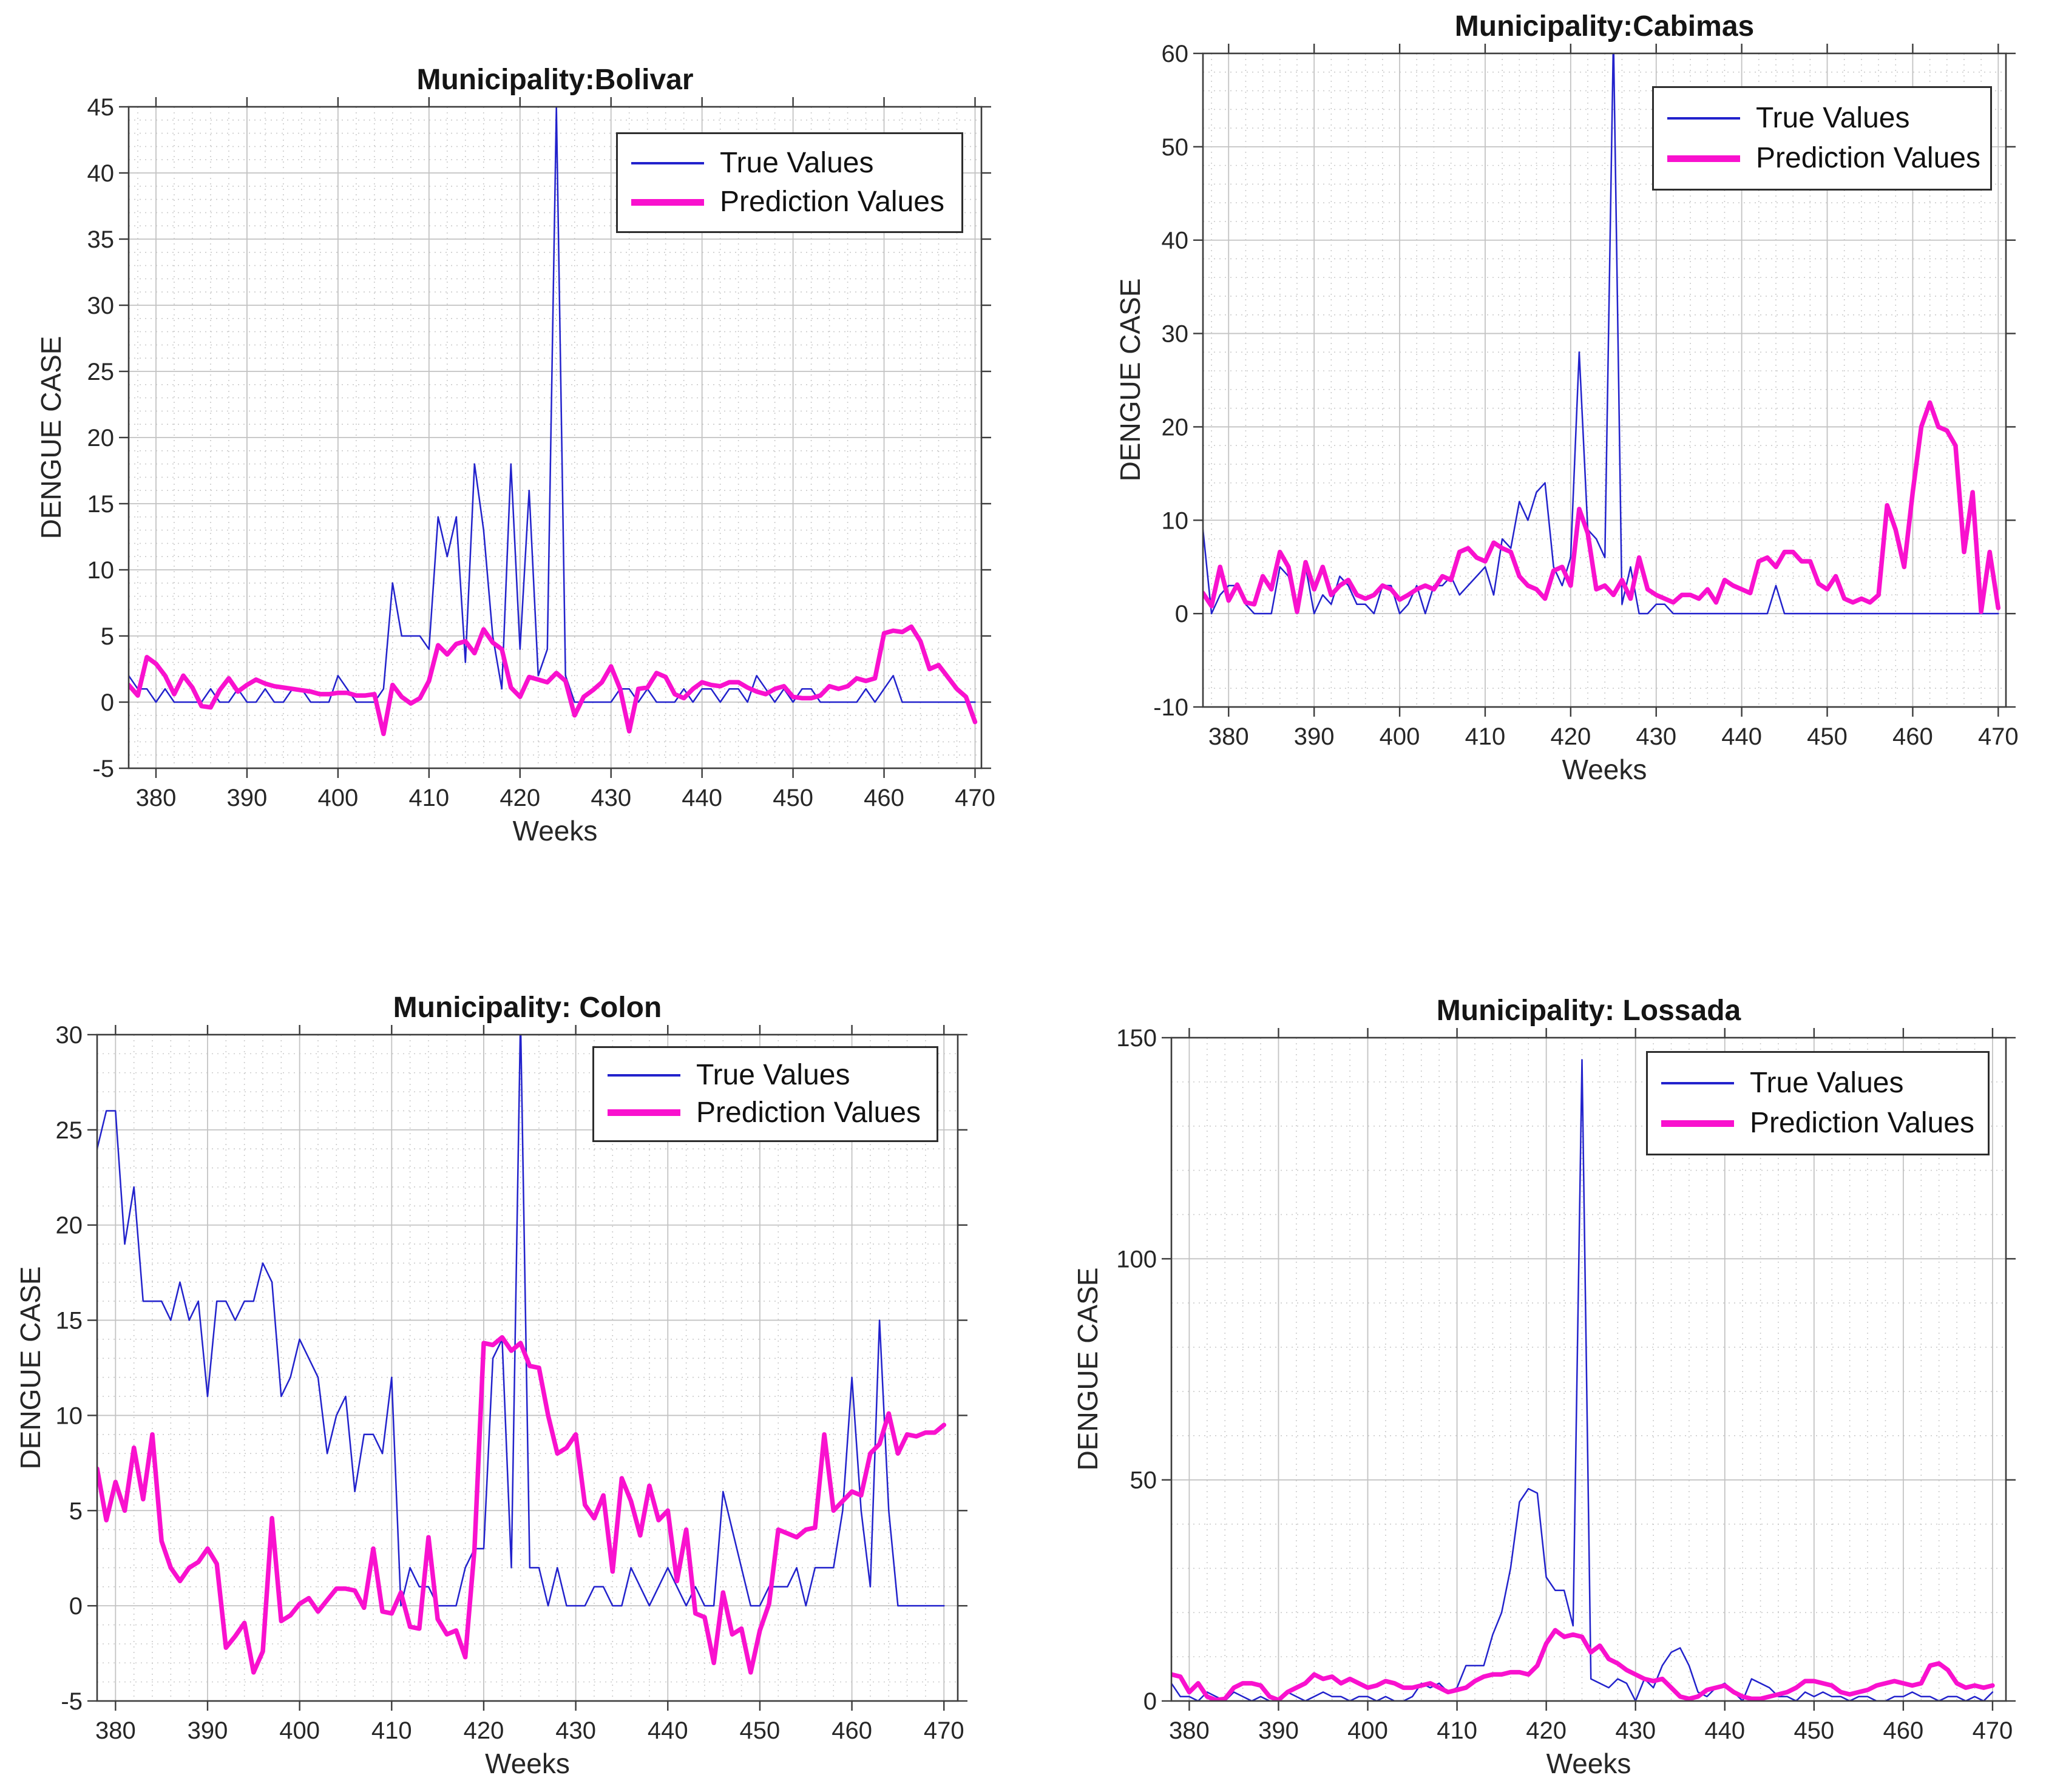 The width and height of the screenshot is (2046, 1792). Describe the element at coordinates (101, 239) in the screenshot. I see `svg-text: 35` at that location.